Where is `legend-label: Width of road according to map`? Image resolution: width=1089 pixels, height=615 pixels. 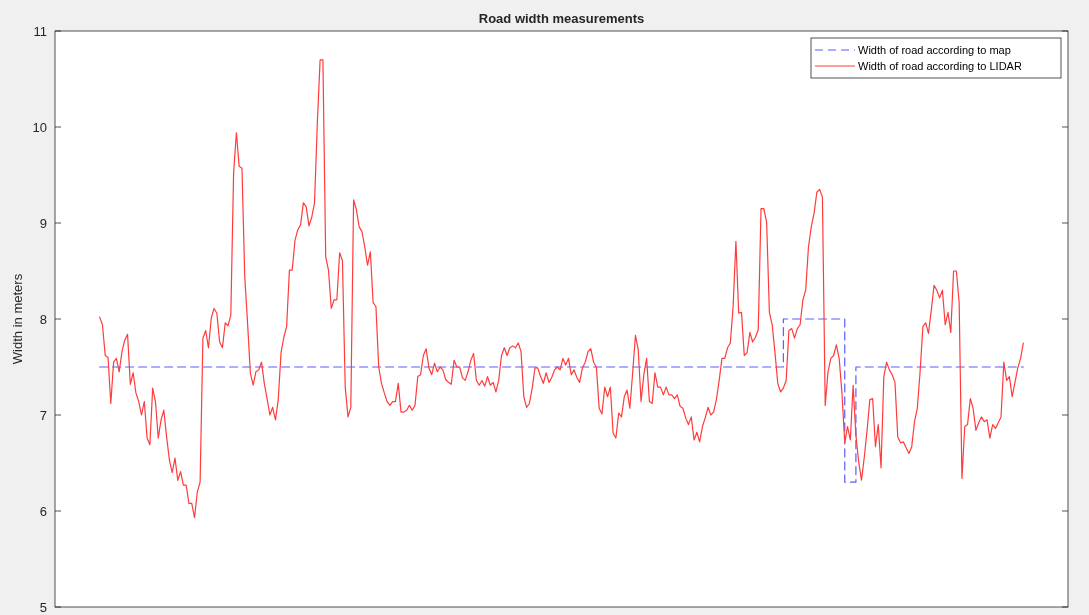
legend-label: Width of road according to map is located at coordinates (934, 49).